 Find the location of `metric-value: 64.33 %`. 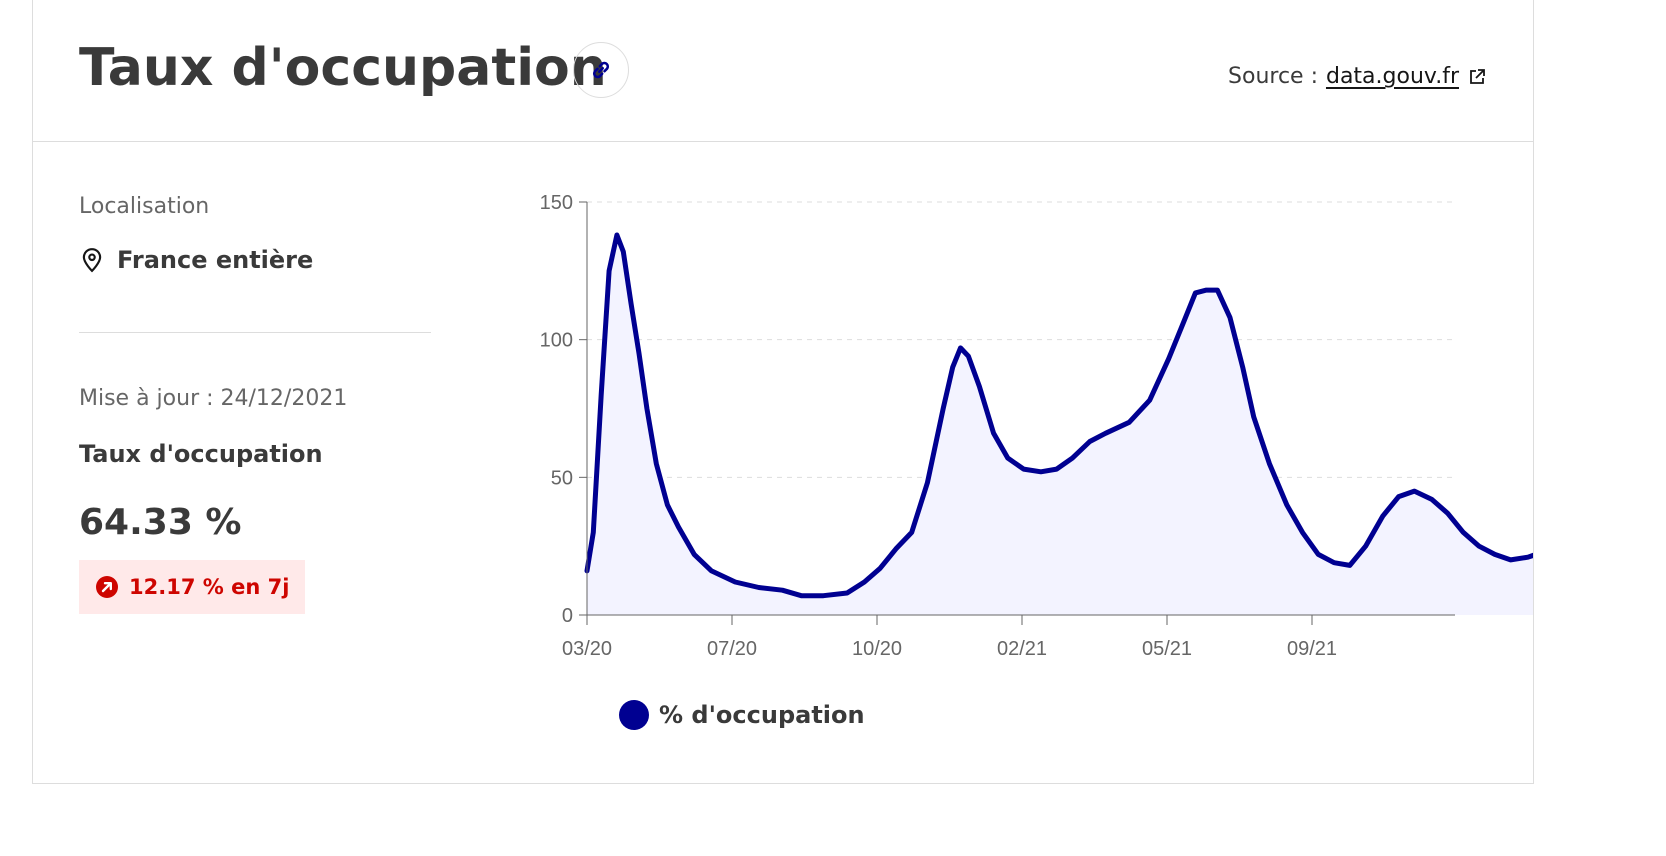

metric-value: 64.33 % is located at coordinates (160, 522).